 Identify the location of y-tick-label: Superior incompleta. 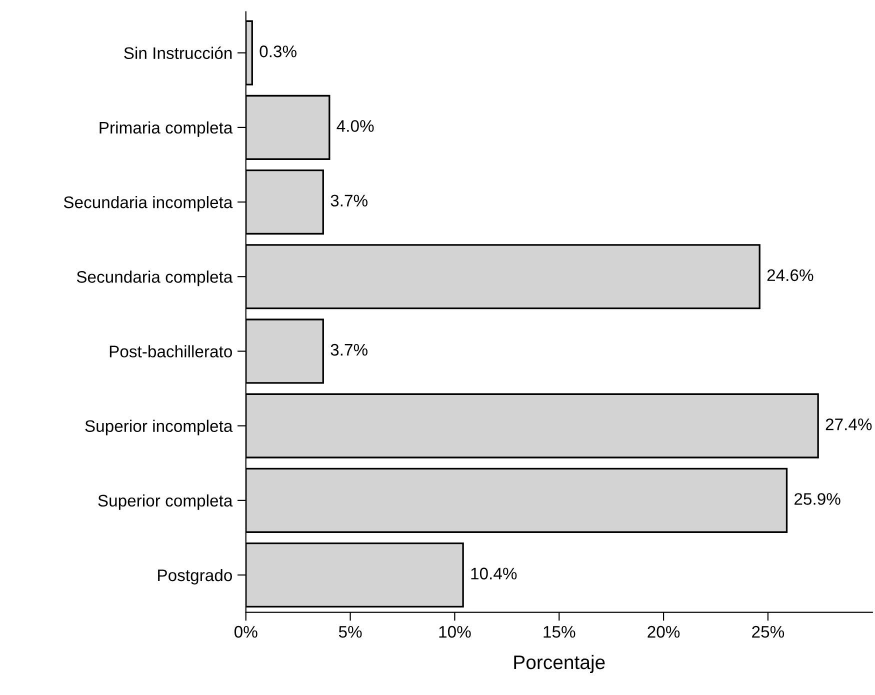
(159, 428).